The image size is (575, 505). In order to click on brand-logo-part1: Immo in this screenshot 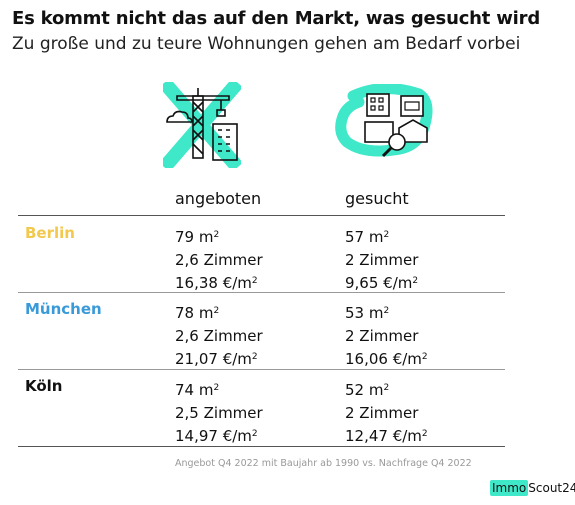, I will do `click(509, 488)`.